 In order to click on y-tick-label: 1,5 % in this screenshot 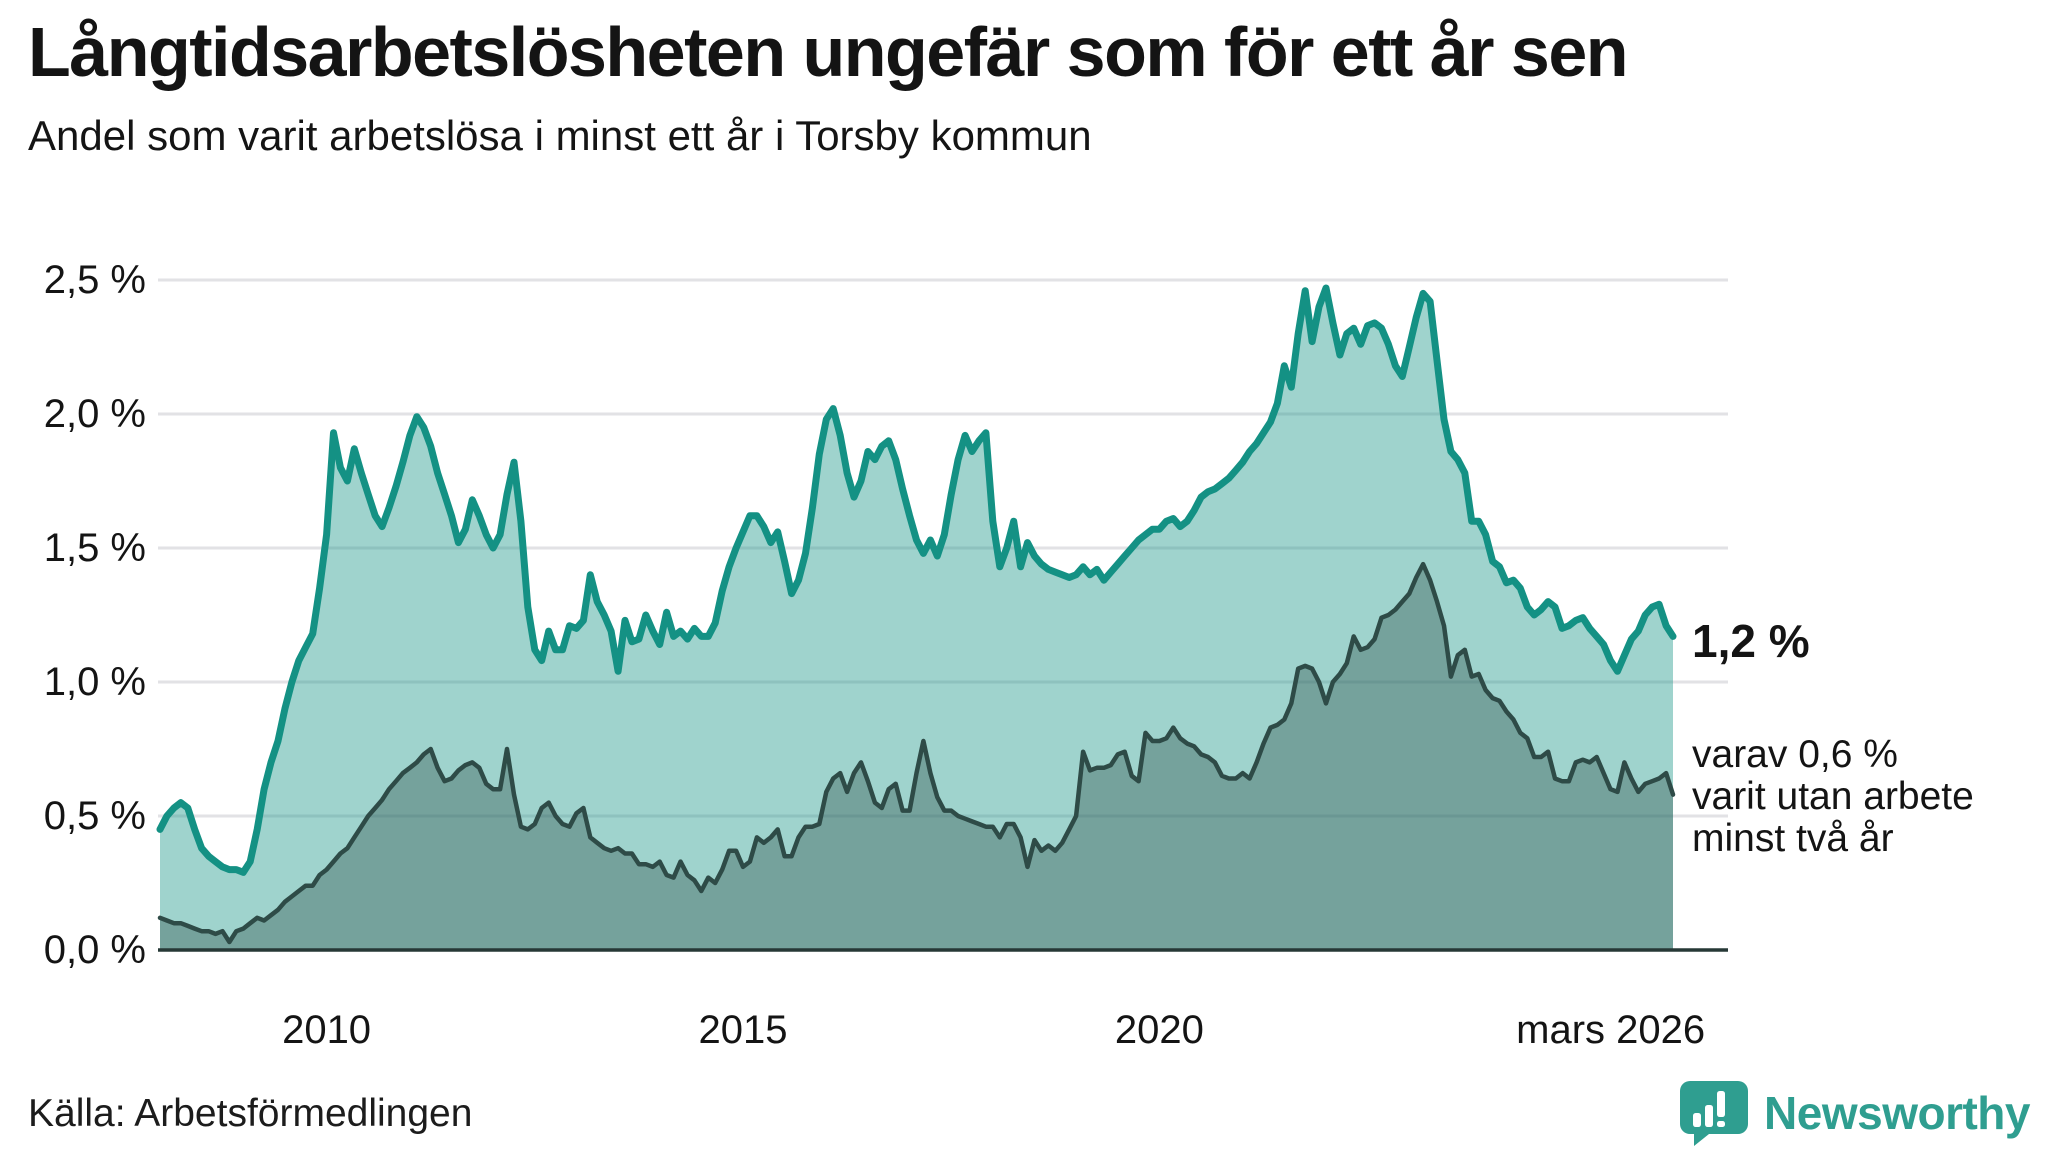, I will do `click(94, 548)`.